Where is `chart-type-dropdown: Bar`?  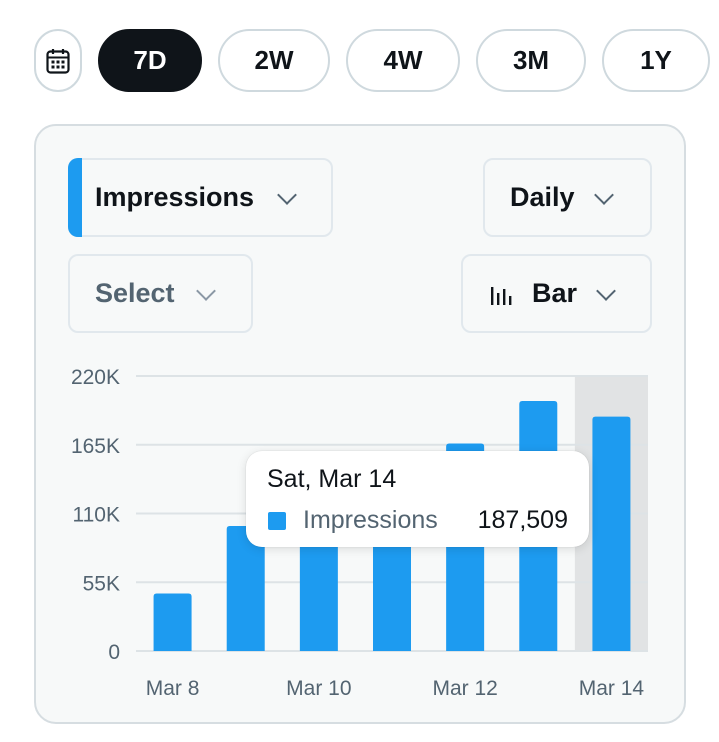
chart-type-dropdown: Bar is located at coordinates (556, 293).